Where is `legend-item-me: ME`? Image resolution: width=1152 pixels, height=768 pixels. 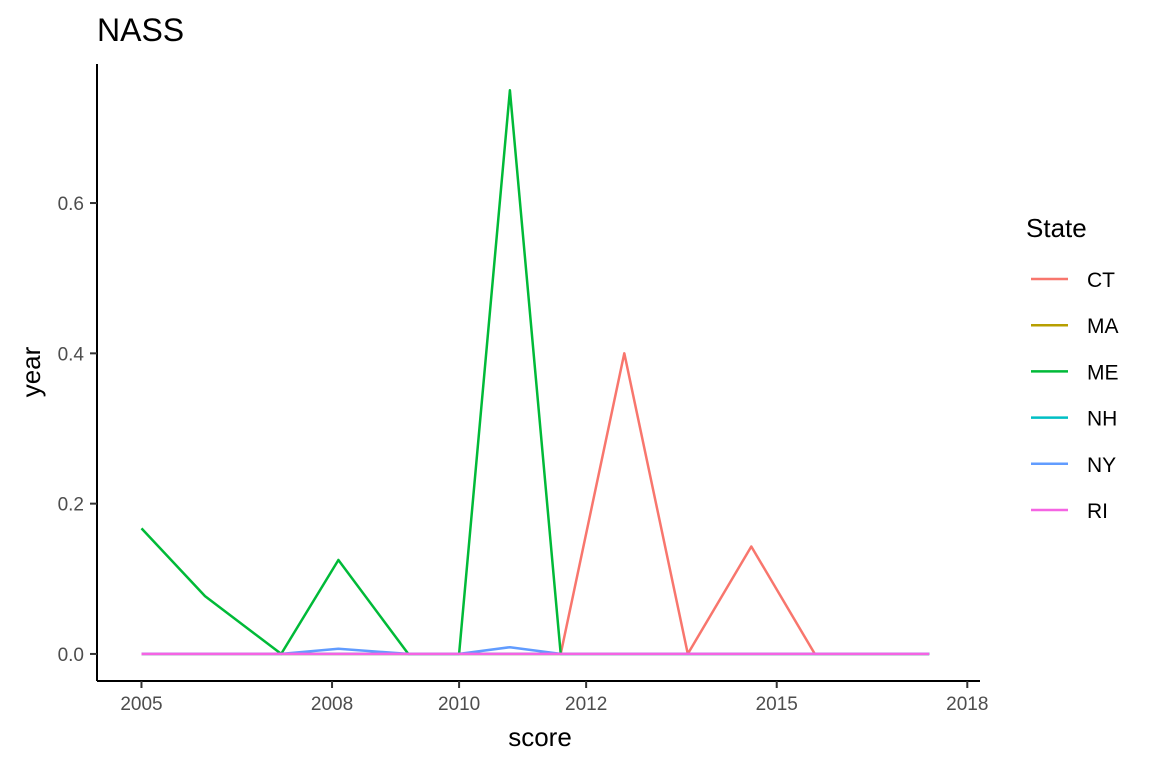 legend-item-me: ME is located at coordinates (1075, 372).